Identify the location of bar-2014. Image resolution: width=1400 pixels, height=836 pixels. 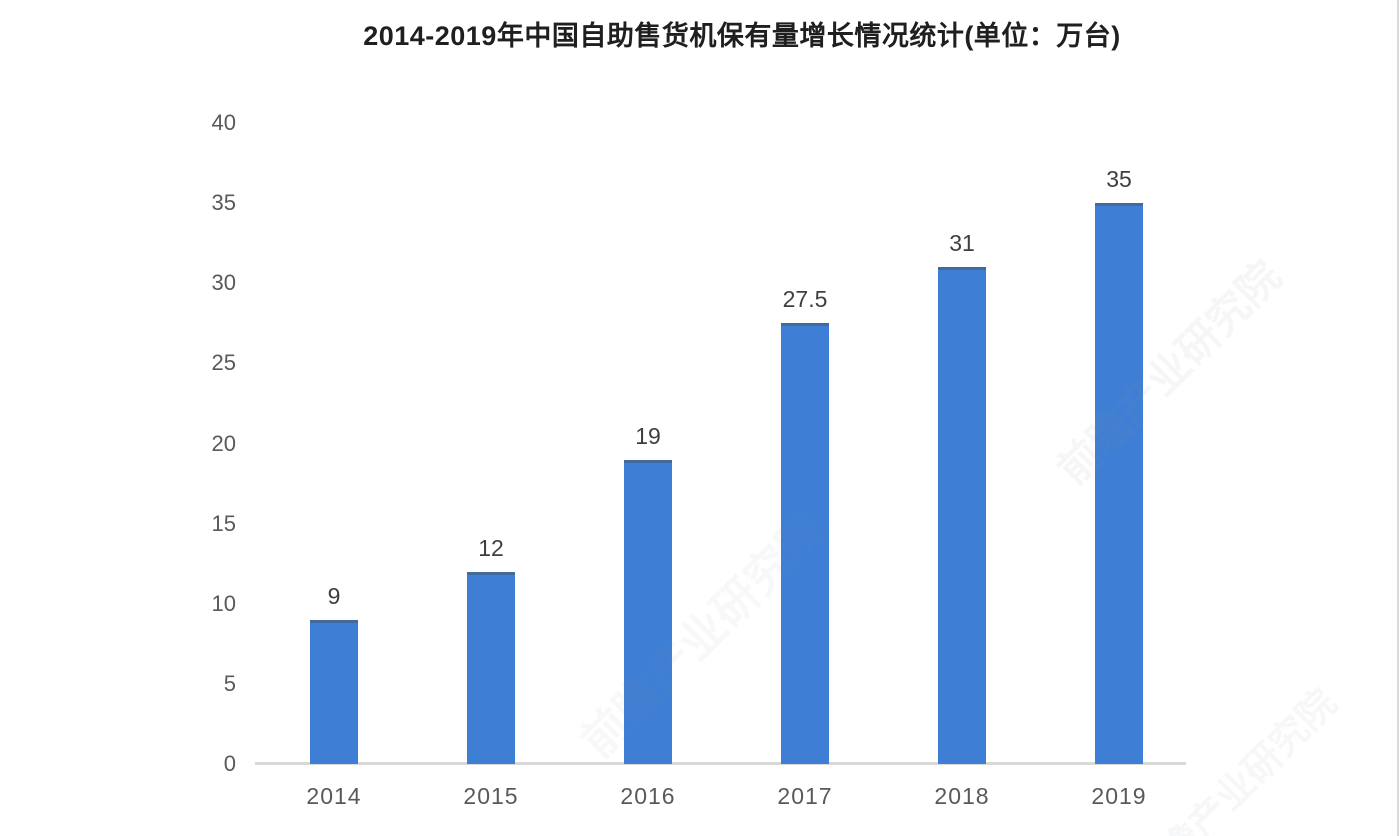
(334, 692).